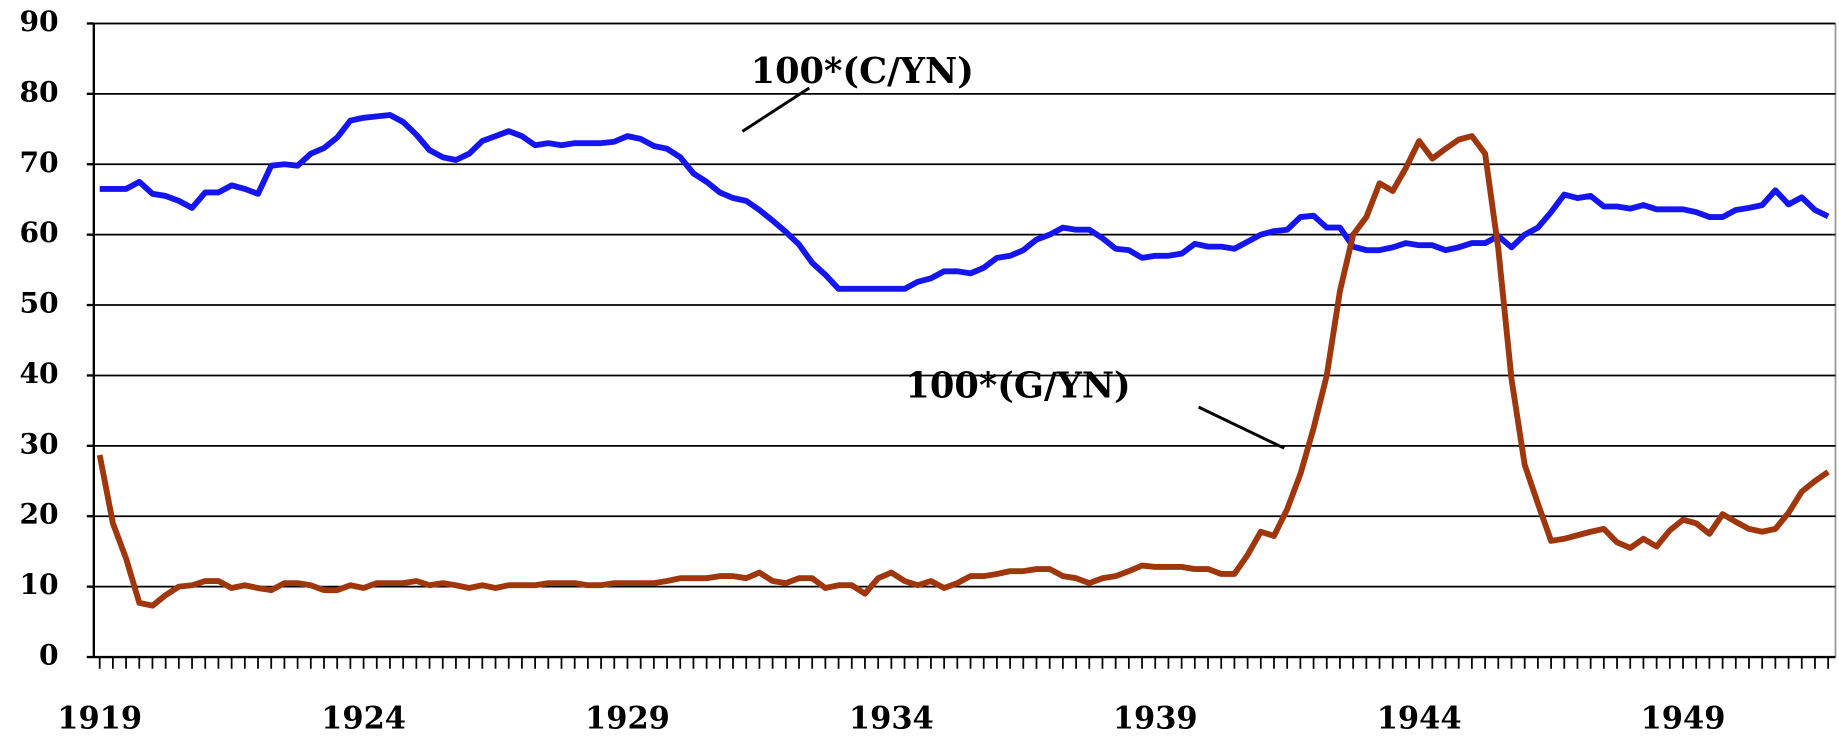 Image resolution: width=1839 pixels, height=738 pixels. I want to click on annotation: 100*(G/YN), so click(1017, 385).